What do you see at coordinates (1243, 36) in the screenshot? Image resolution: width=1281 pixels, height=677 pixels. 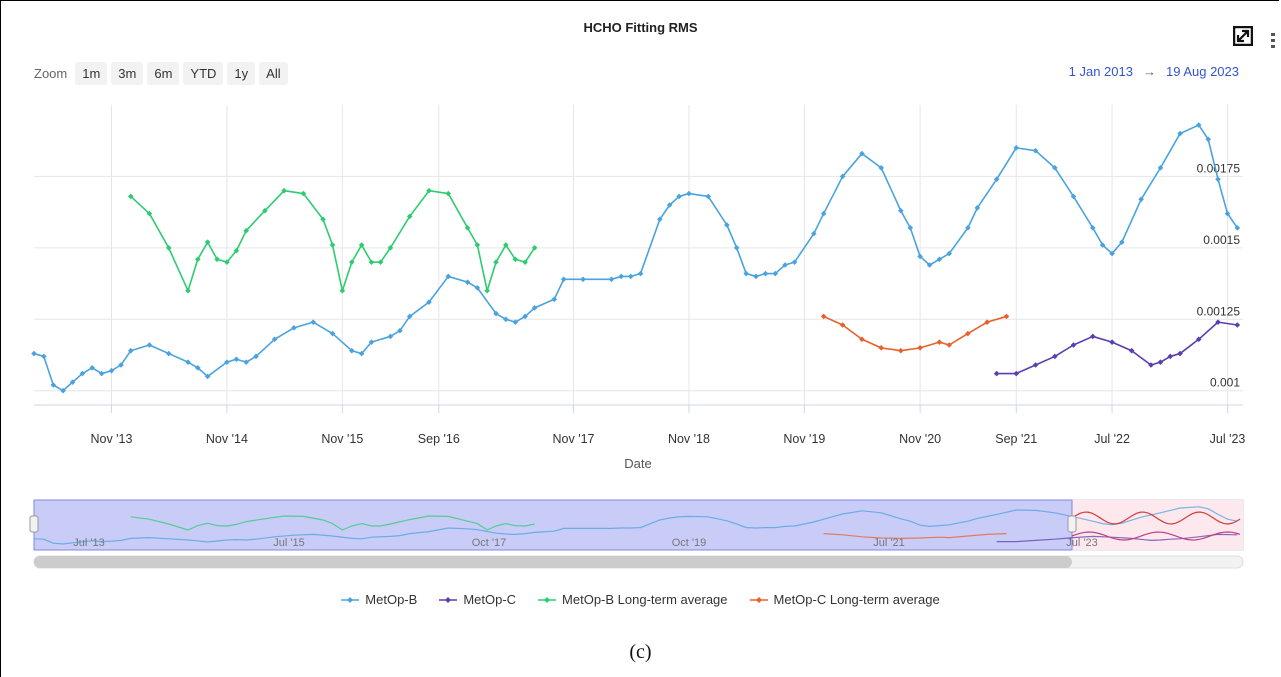 I see `fullscreen-icon` at bounding box center [1243, 36].